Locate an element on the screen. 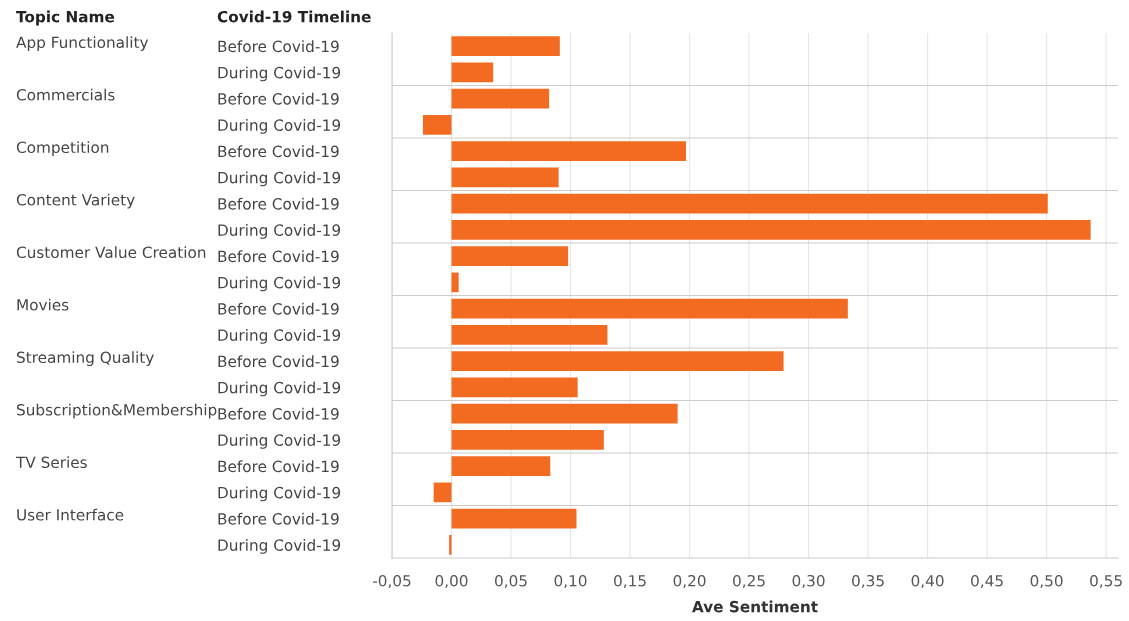  x-tick-label: 0,25 is located at coordinates (749, 581).